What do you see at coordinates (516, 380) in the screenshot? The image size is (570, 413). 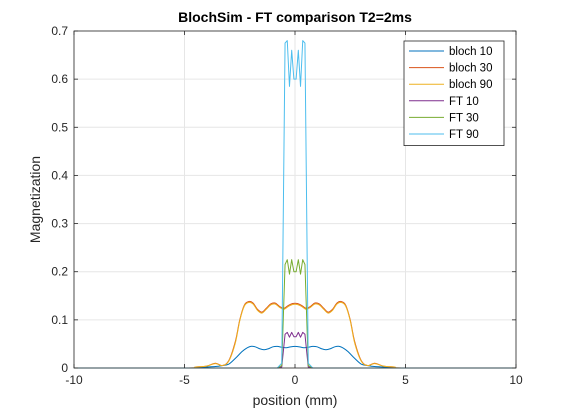 I see `x-tick-label: 10` at bounding box center [516, 380].